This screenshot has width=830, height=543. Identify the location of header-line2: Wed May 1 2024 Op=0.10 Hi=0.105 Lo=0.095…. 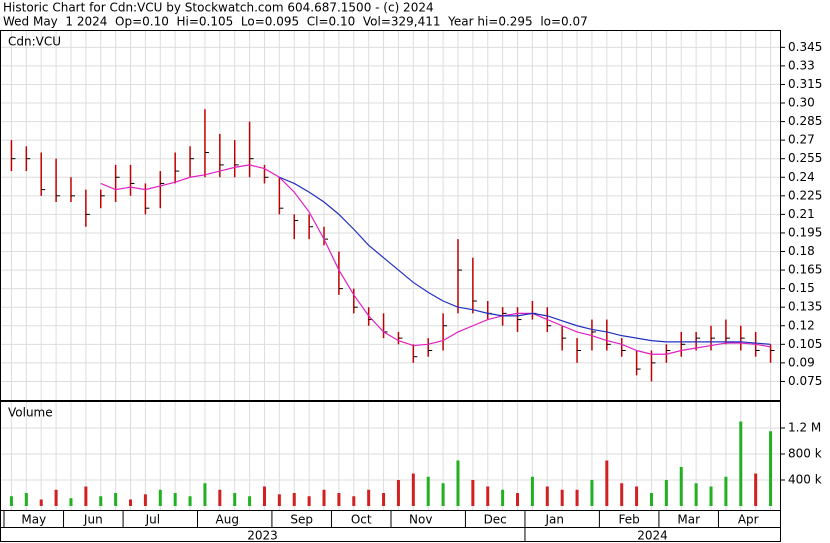
(295, 22).